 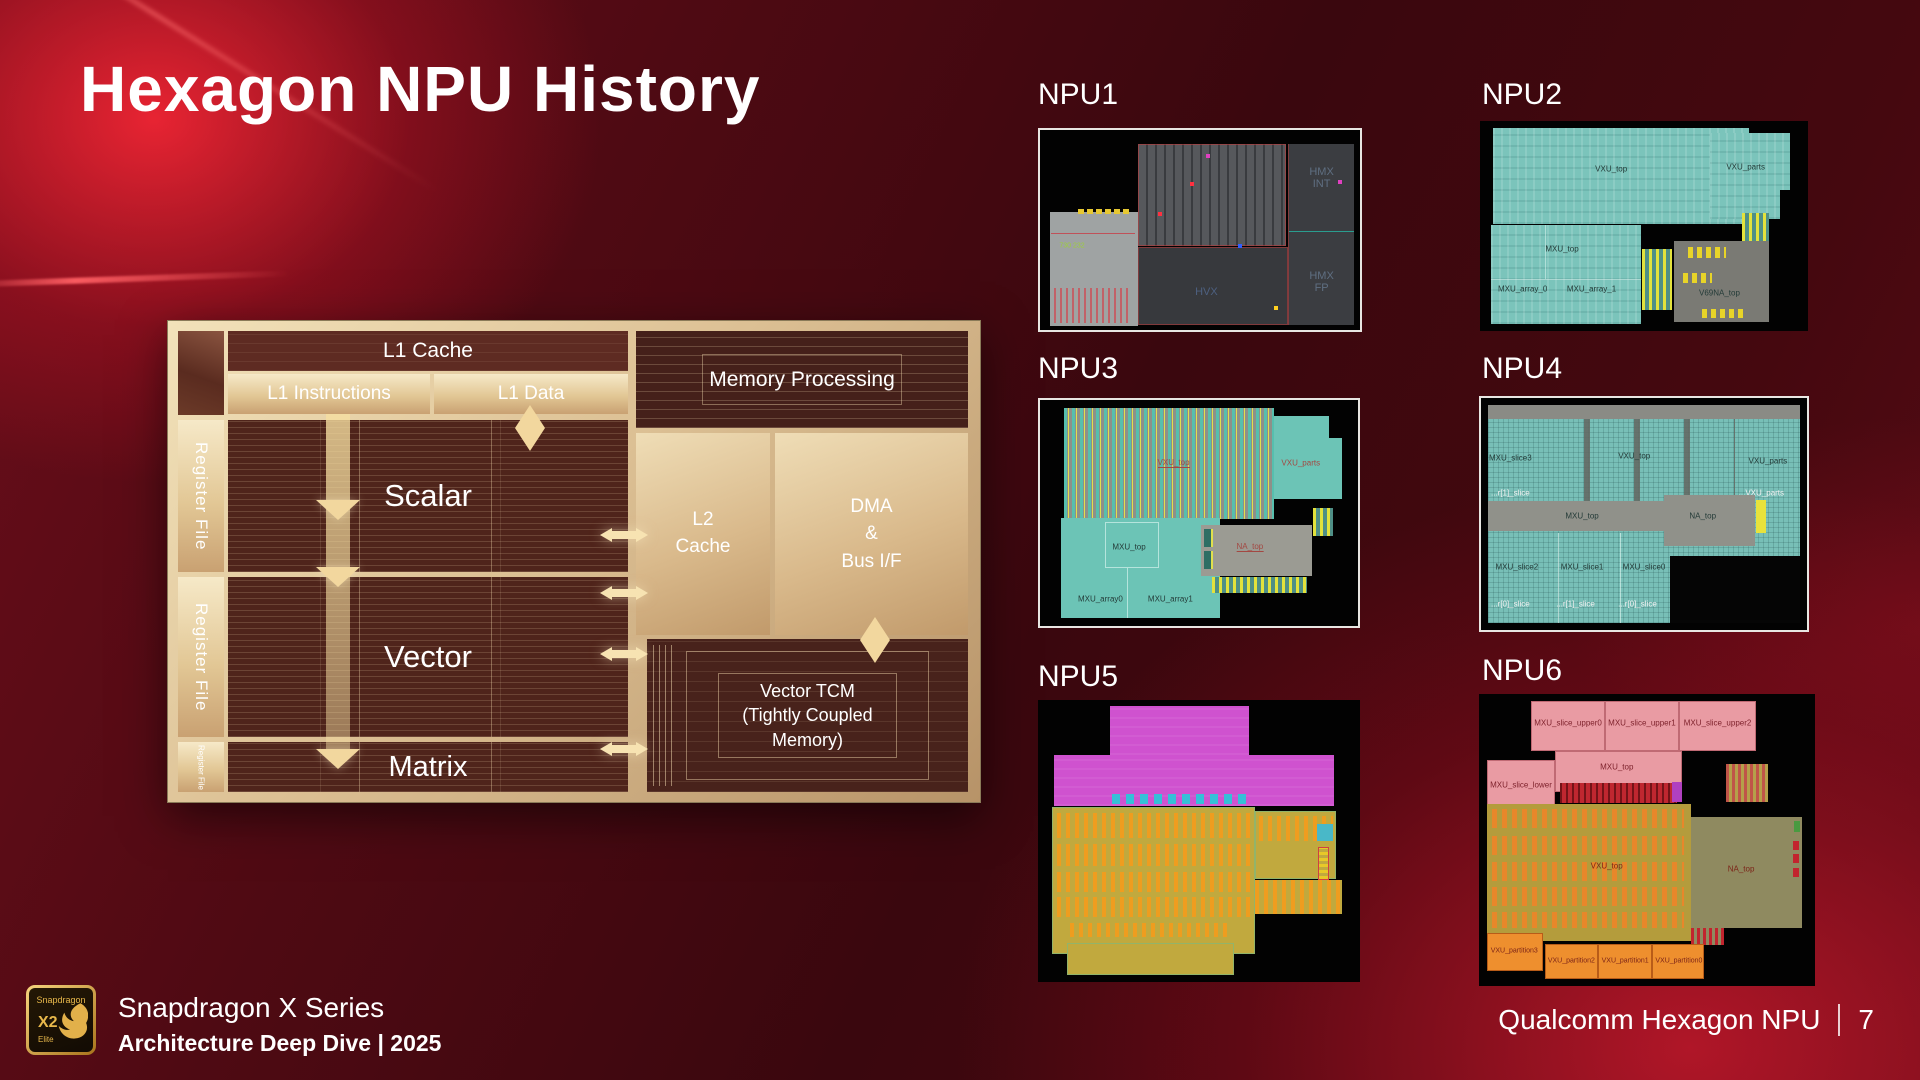 I want to click on npu4-heading: NPU4, so click(x=1522, y=368).